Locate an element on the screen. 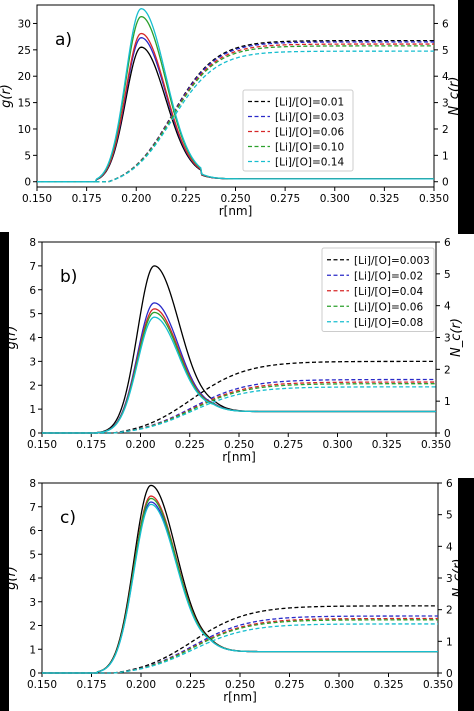 The width and height of the screenshot is (474, 711). legend-label-5: [Li]/[O]=0.14 is located at coordinates (309, 163).